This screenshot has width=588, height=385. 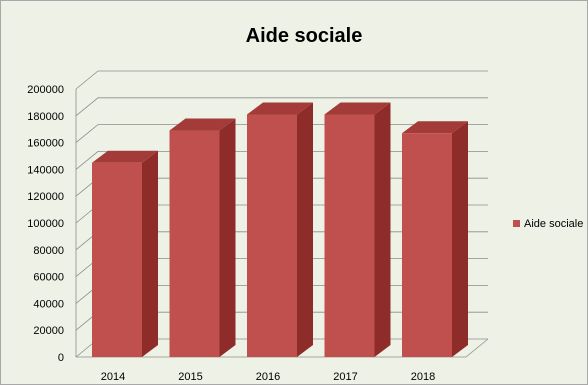 I want to click on x-axis-tick-labels: 2014 2015 2016 2017 2018, so click(x=268, y=377).